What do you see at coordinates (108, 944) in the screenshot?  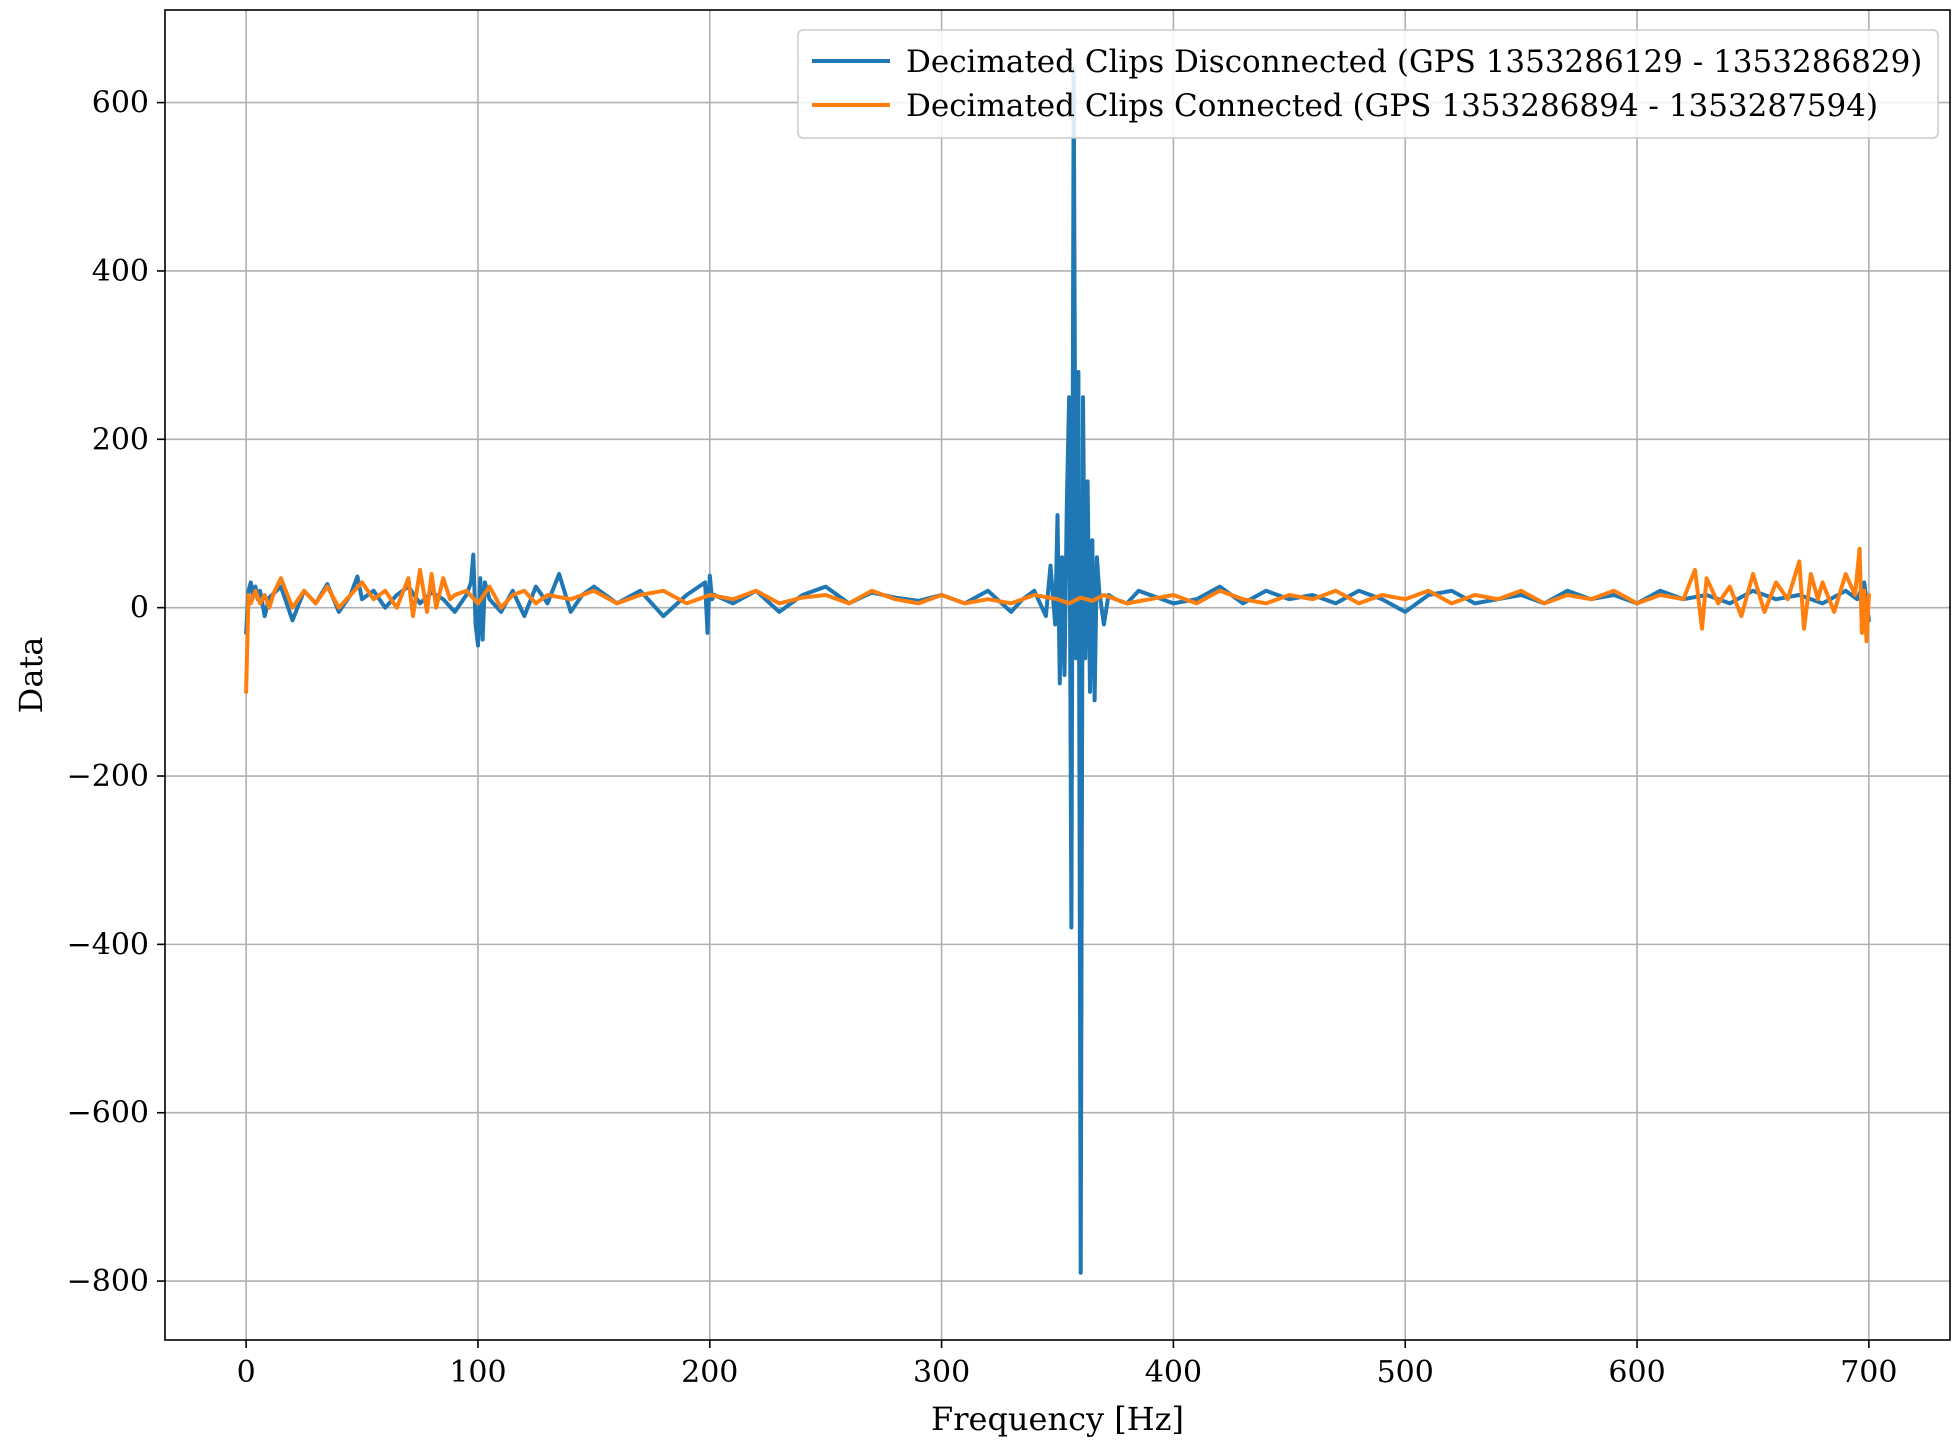 I see `y-tick-label: −400` at bounding box center [108, 944].